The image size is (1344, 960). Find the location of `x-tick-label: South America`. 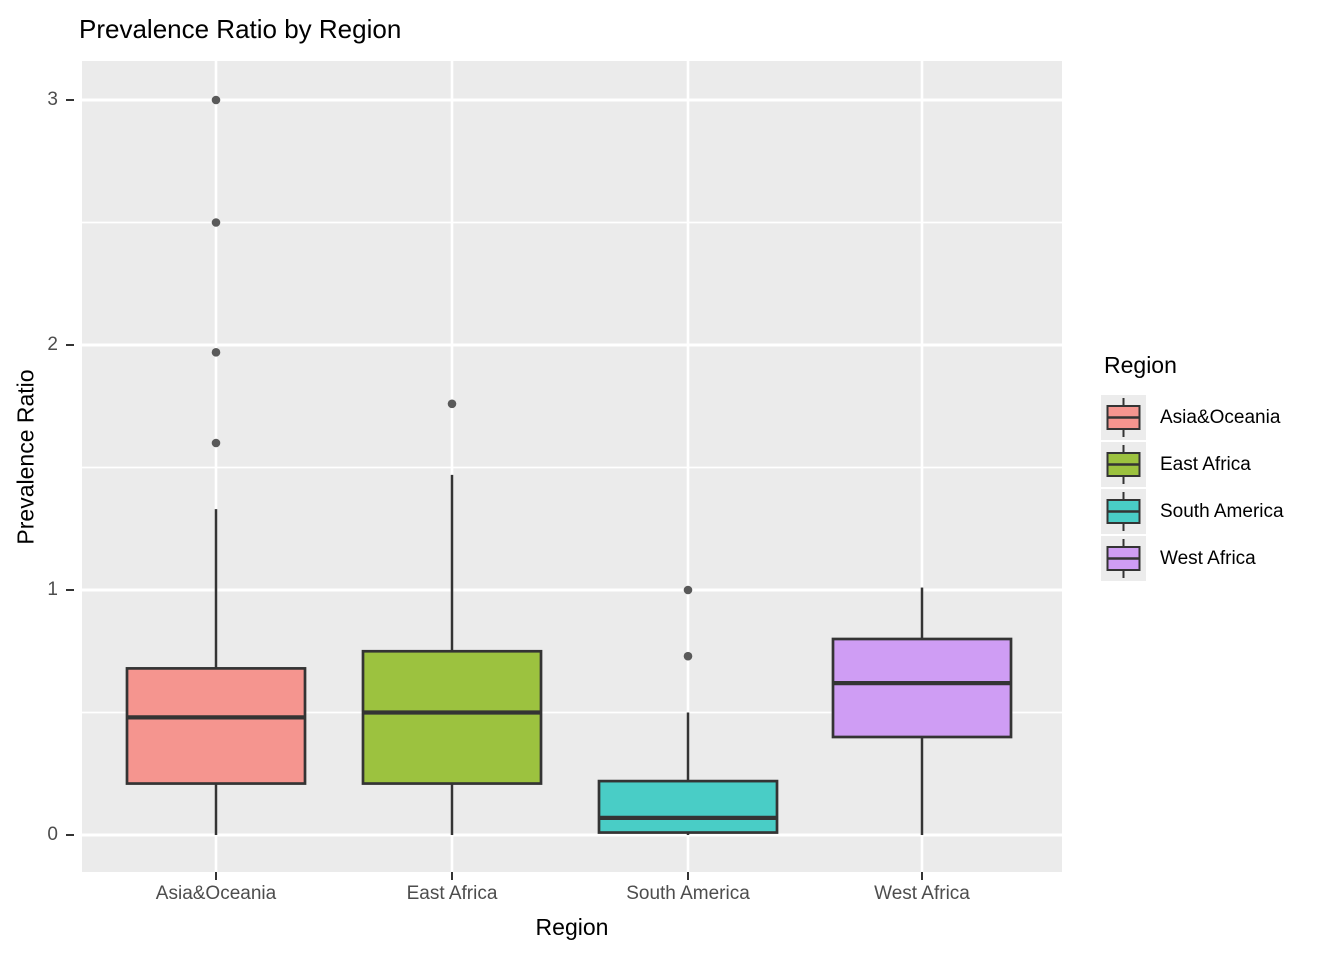

x-tick-label: South America is located at coordinates (688, 893).